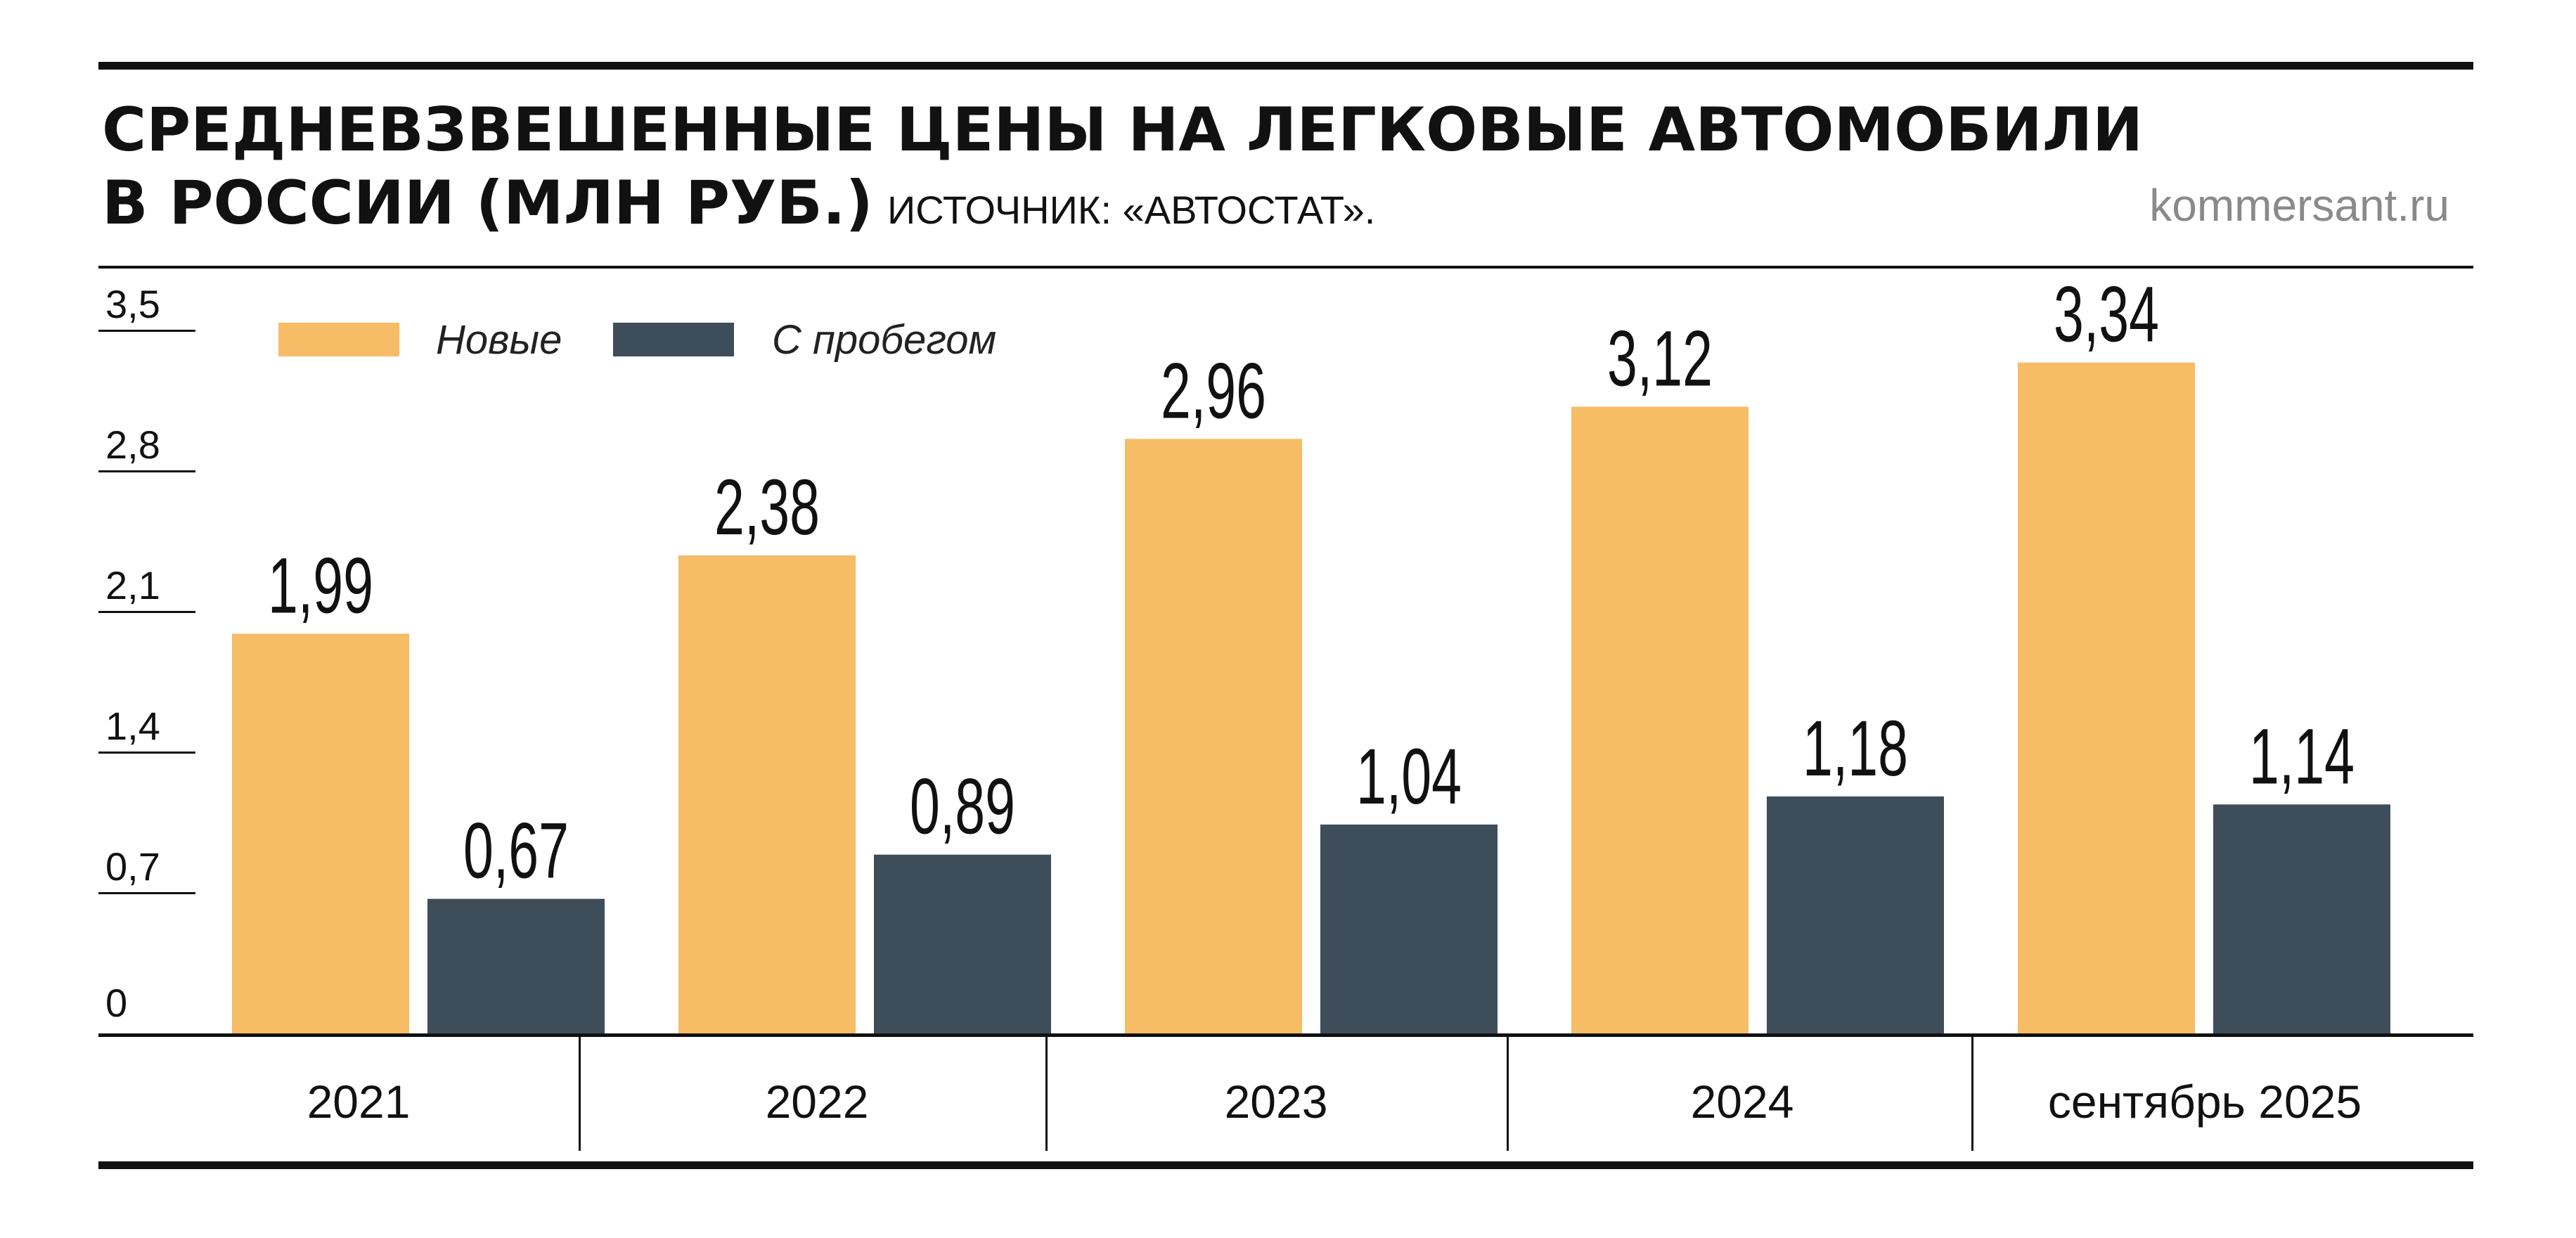 The height and width of the screenshot is (1238, 2576). I want to click on y-tick-label: 1,4, so click(132, 726).